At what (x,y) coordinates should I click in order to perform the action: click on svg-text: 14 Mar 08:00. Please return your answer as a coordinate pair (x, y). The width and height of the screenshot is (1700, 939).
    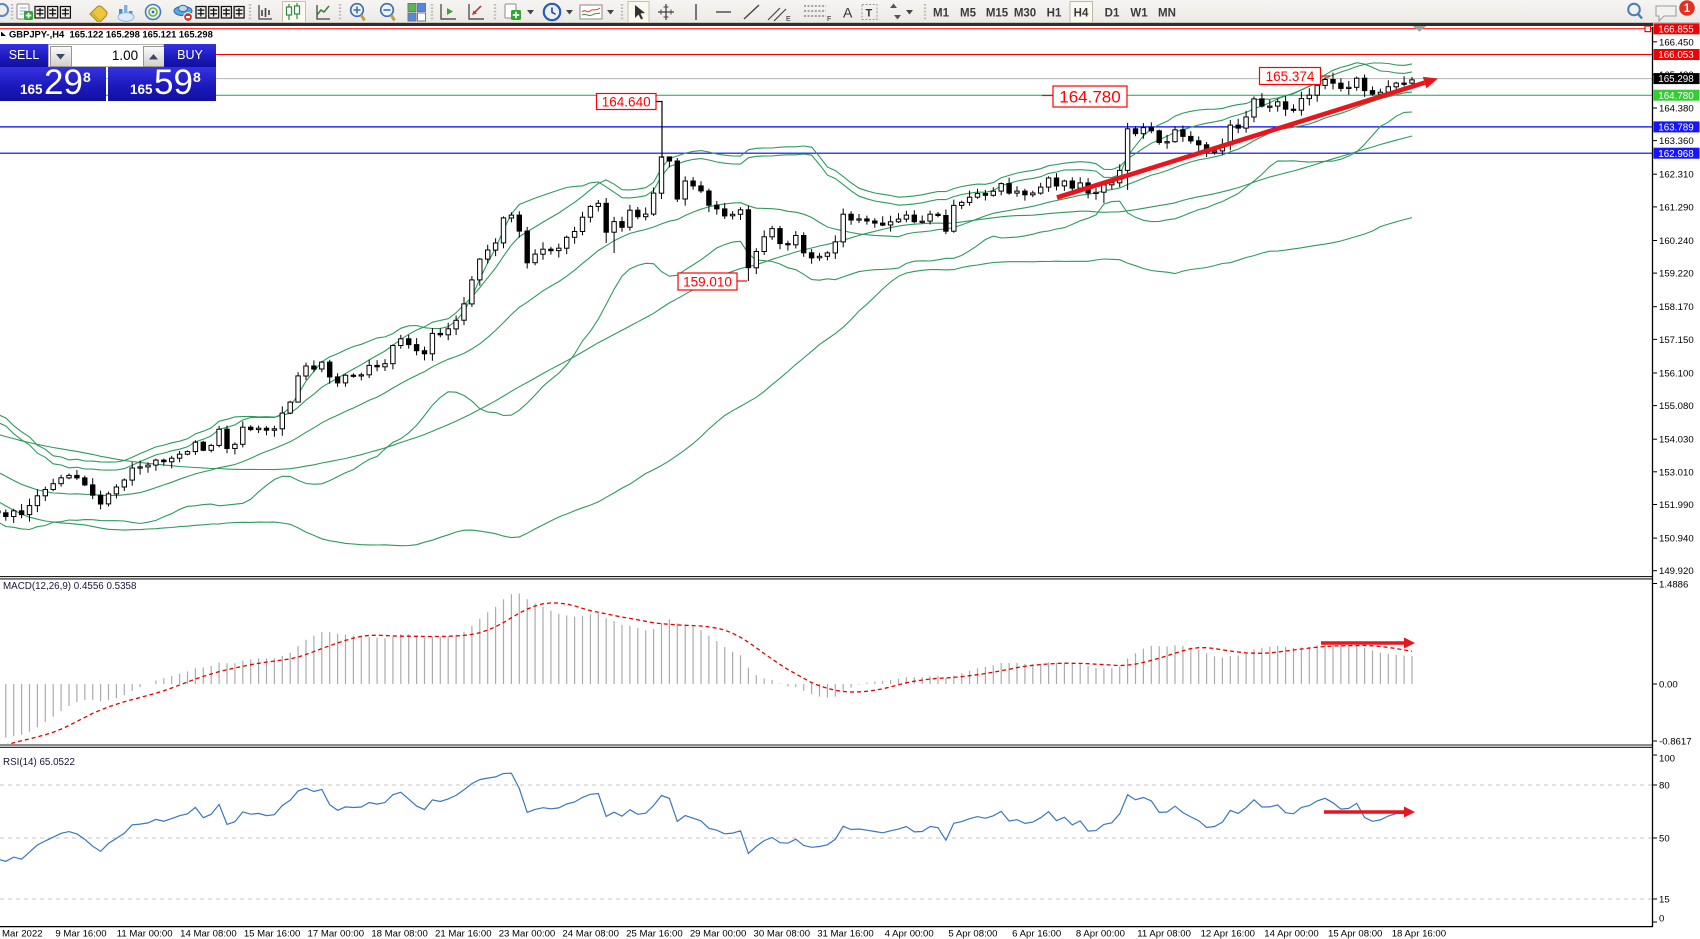
    Looking at the image, I should click on (208, 934).